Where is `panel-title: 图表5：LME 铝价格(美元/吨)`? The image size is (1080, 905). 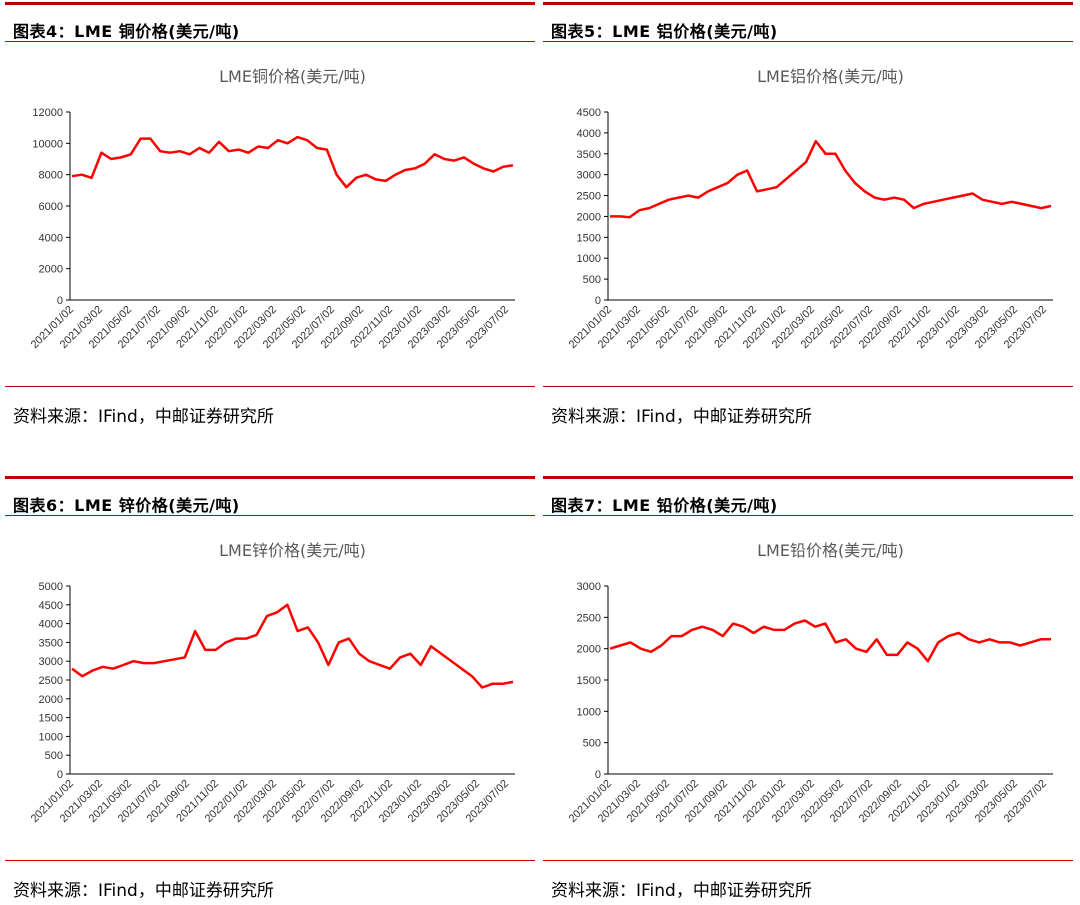 panel-title: 图表5：LME 铝价格(美元/吨) is located at coordinates (664, 31).